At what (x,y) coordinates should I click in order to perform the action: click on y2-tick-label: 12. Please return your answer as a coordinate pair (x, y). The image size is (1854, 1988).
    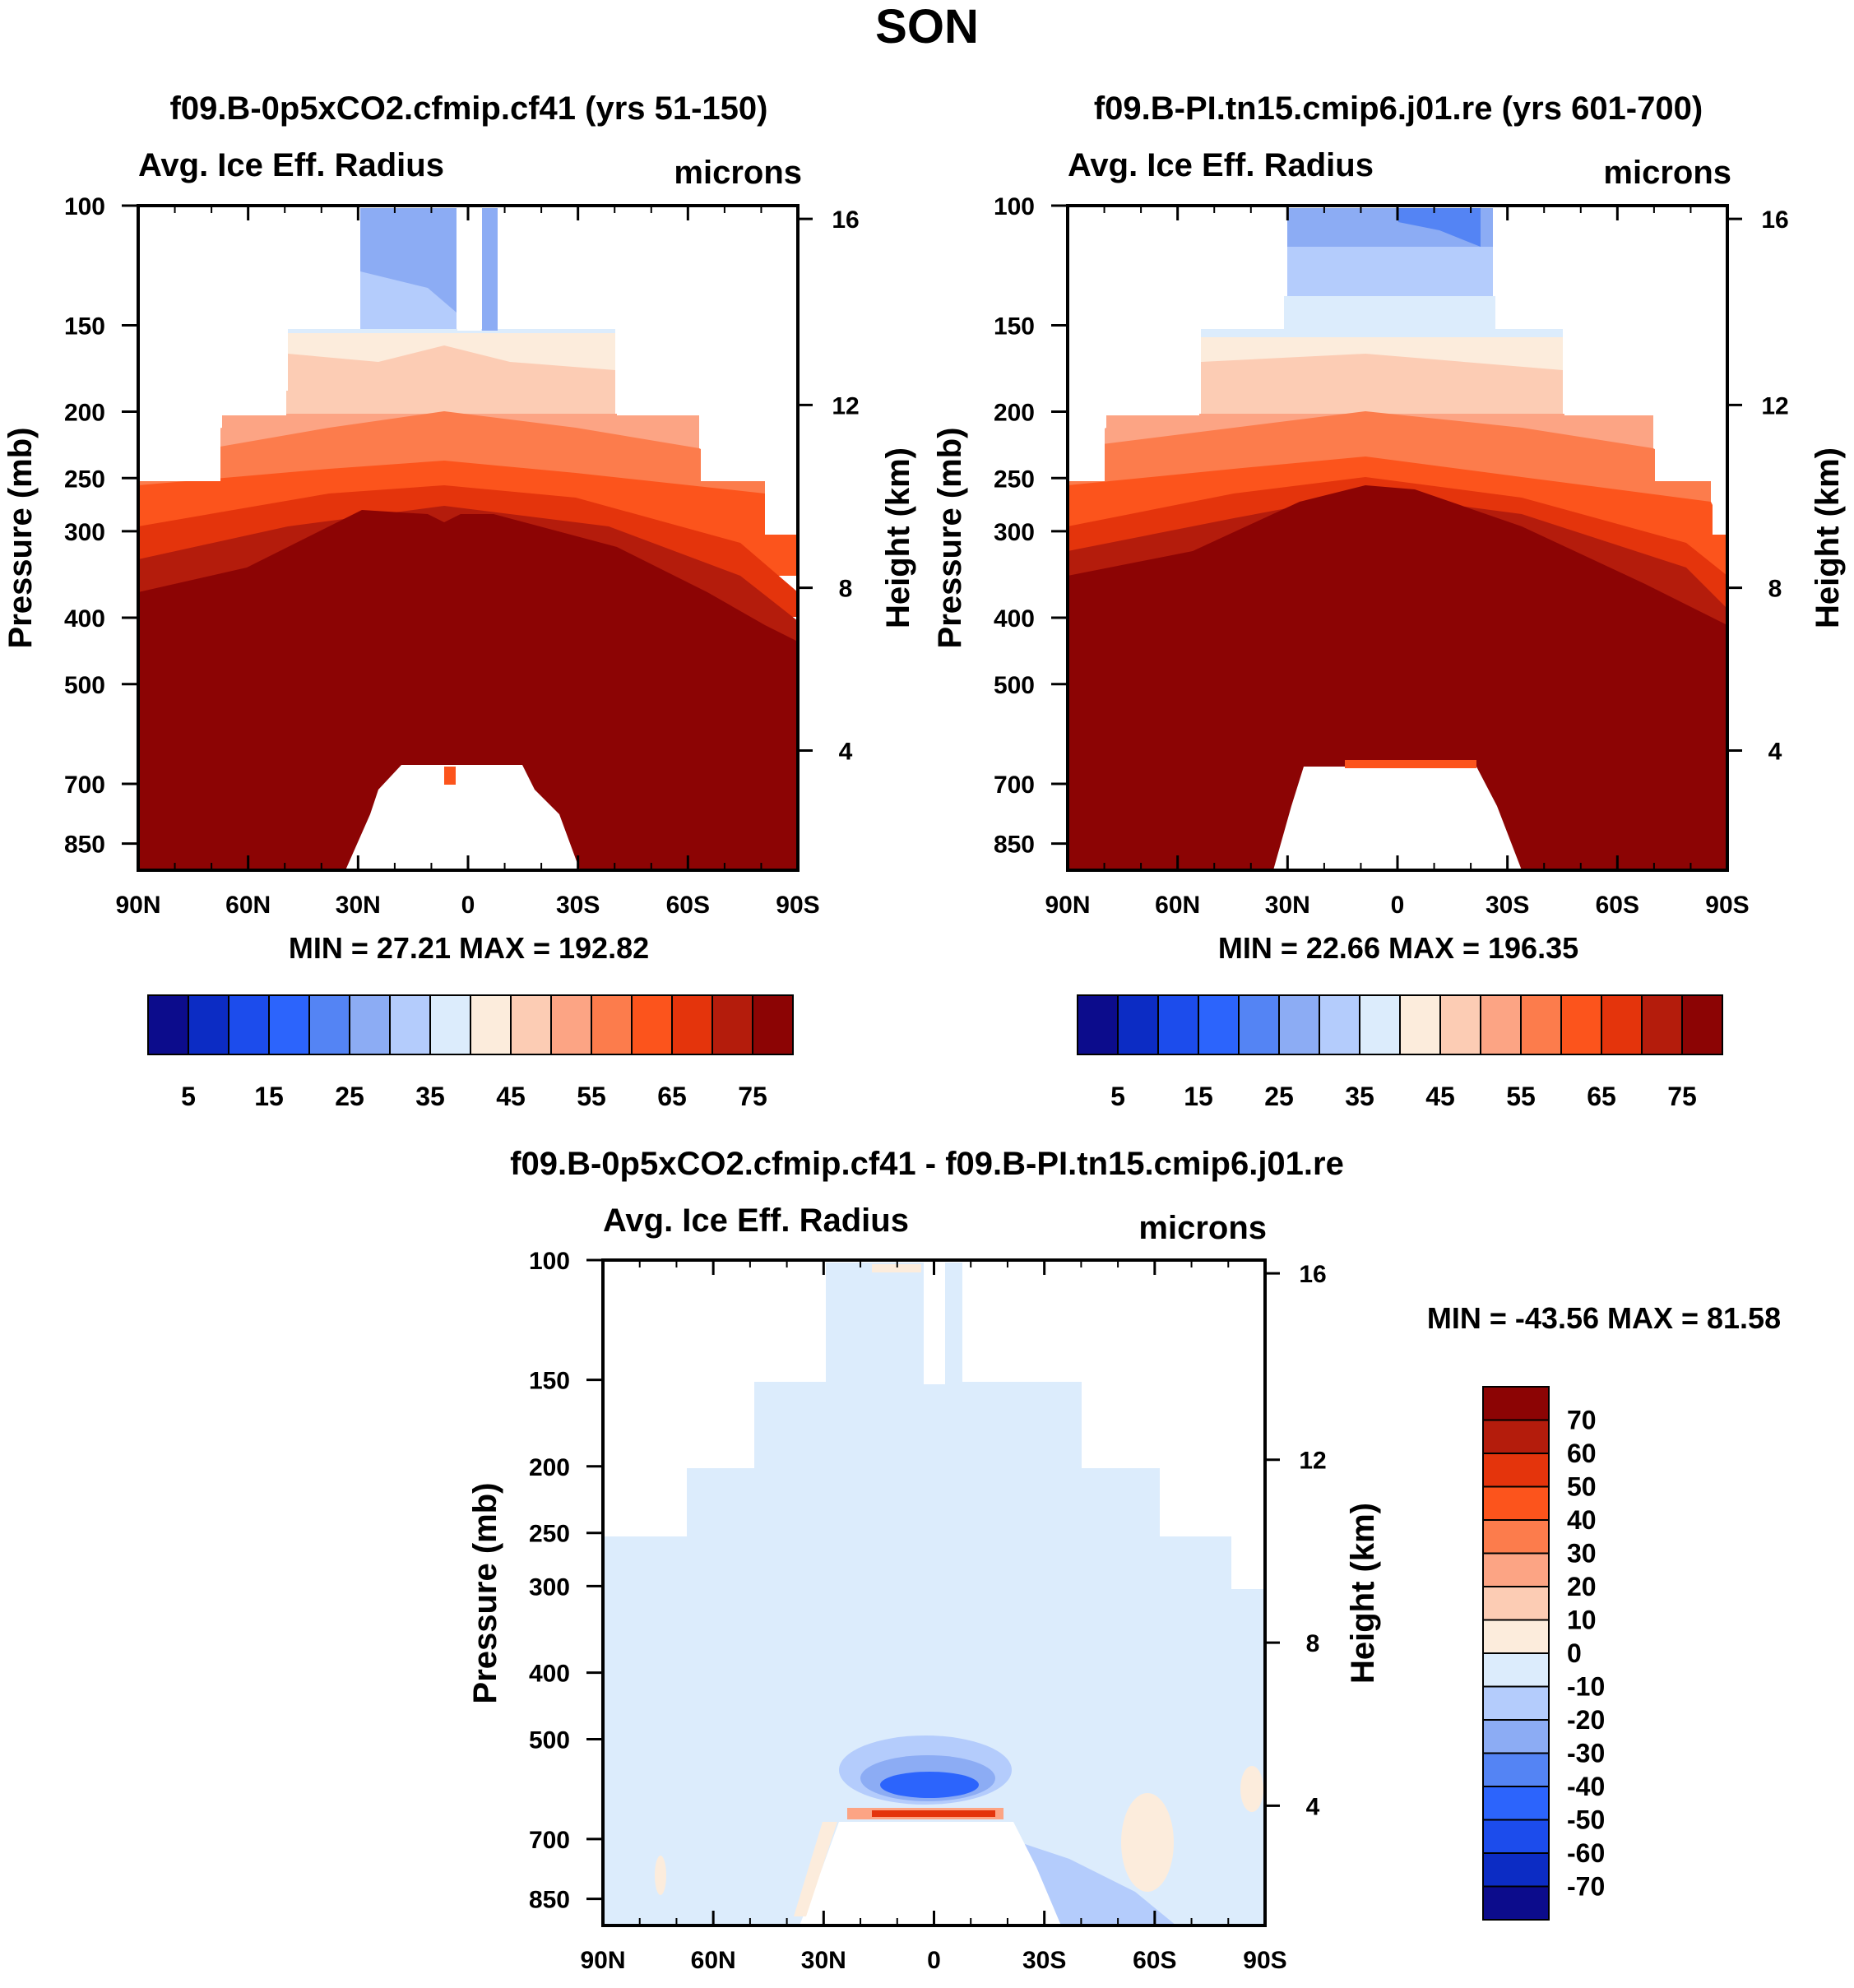
    Looking at the image, I should click on (846, 405).